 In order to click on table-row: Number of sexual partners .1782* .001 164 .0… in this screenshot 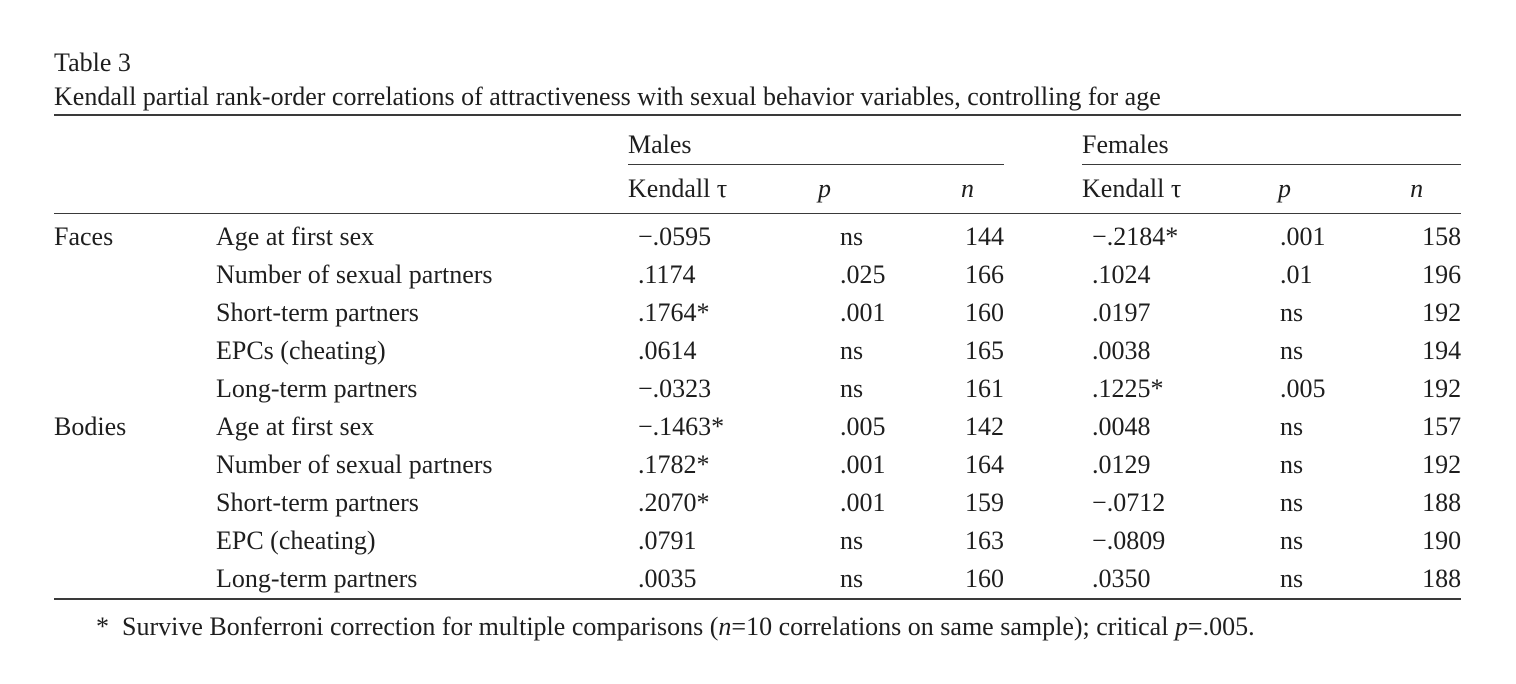, I will do `click(757, 465)`.